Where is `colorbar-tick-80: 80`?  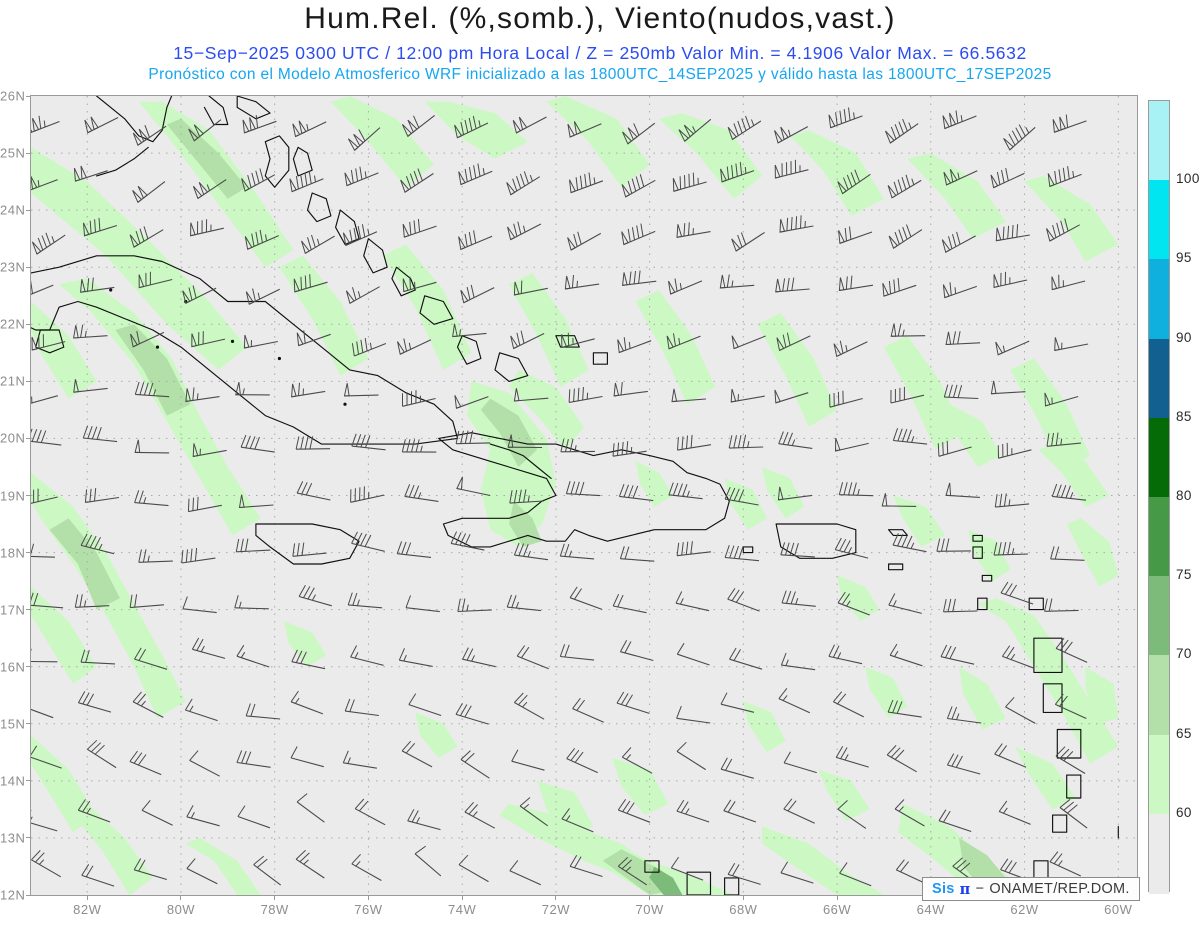
colorbar-tick-80: 80 is located at coordinates (1184, 496).